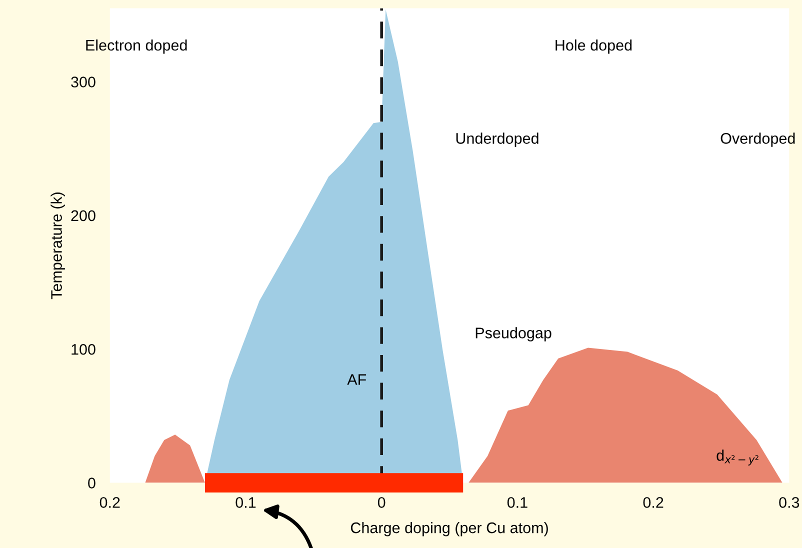  What do you see at coordinates (83, 82) in the screenshot?
I see `y-tick-label: 300` at bounding box center [83, 82].